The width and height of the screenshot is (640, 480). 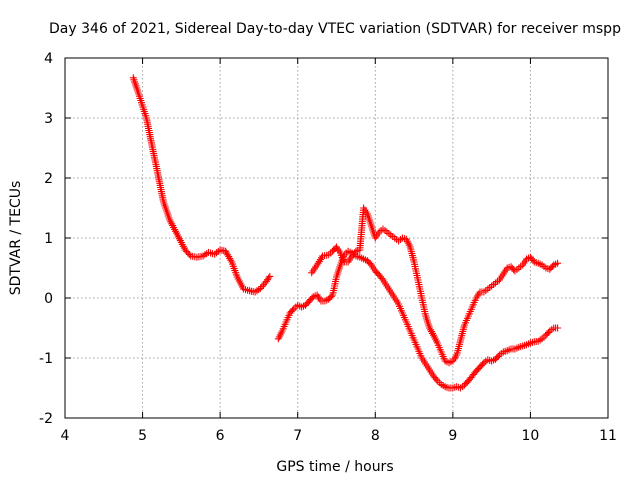 What do you see at coordinates (65, 436) in the screenshot?
I see `x-tick-label: 4` at bounding box center [65, 436].